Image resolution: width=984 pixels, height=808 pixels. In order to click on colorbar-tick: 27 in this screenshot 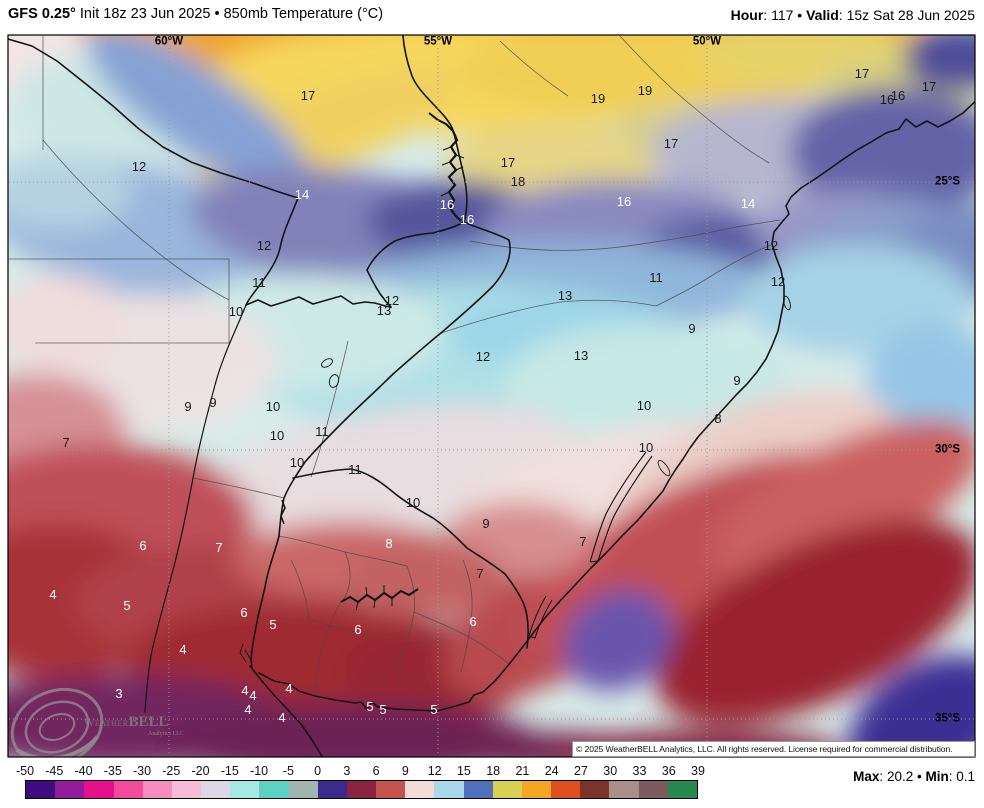, I will do `click(581, 771)`.